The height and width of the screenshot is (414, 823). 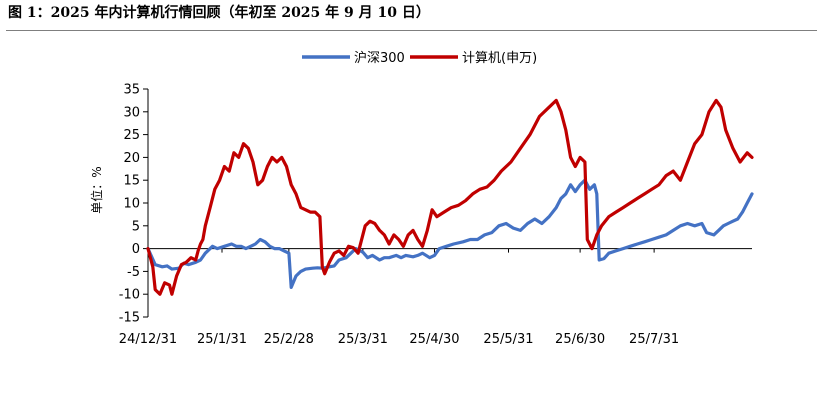 What do you see at coordinates (148, 339) in the screenshot?
I see `x-tick-label: 24/12/31` at bounding box center [148, 339].